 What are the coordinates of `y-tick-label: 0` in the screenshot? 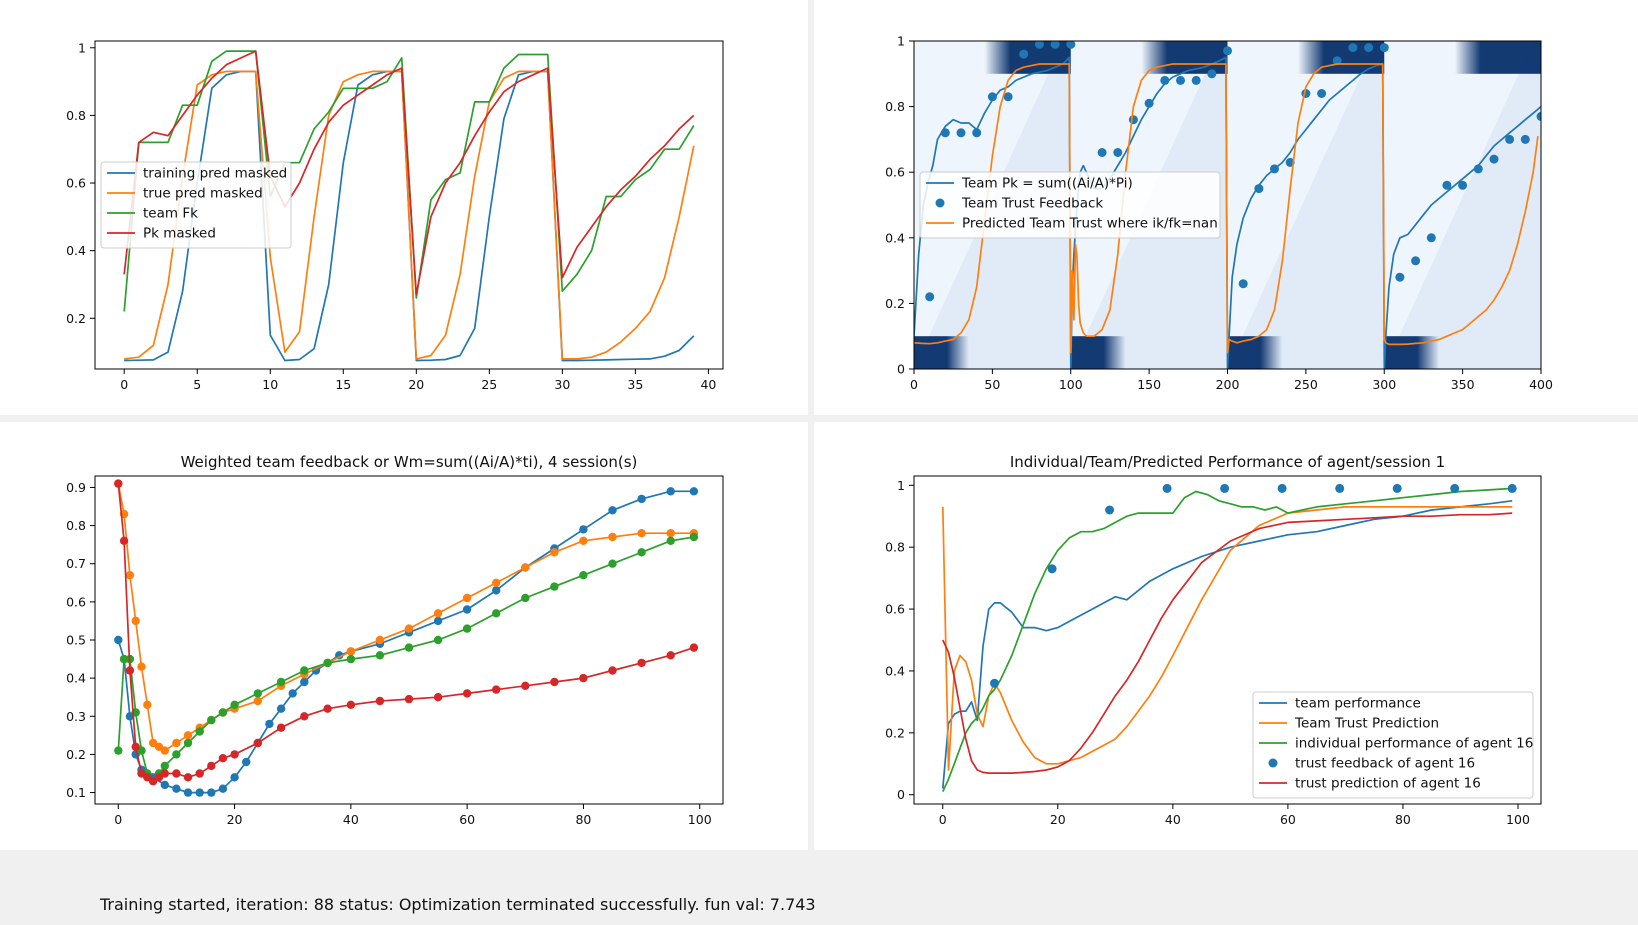 It's located at (901, 369).